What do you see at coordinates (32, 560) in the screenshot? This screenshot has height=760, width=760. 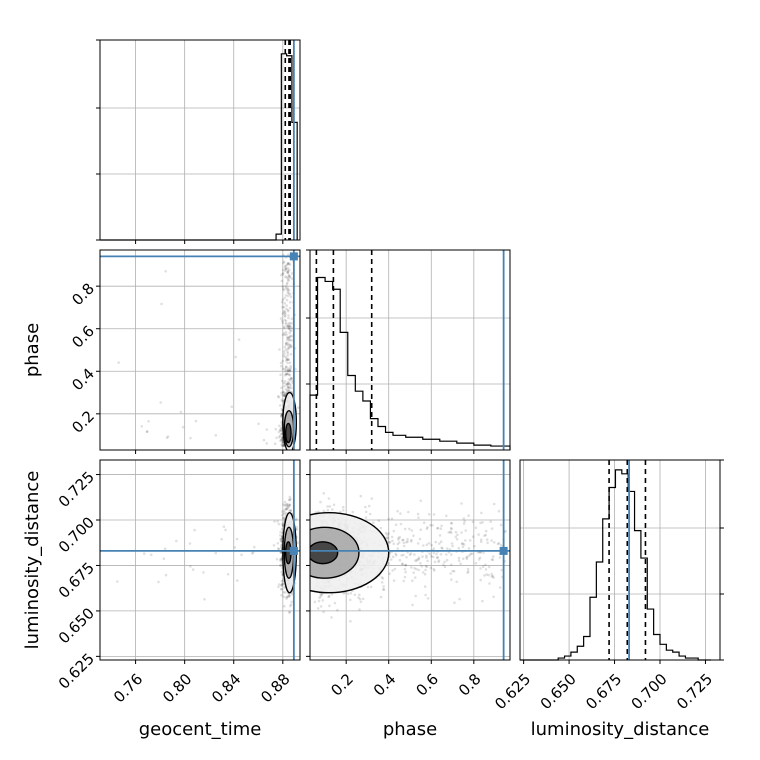 I see `y-axis-label-luminosity-distance: luminosity_distance` at bounding box center [32, 560].